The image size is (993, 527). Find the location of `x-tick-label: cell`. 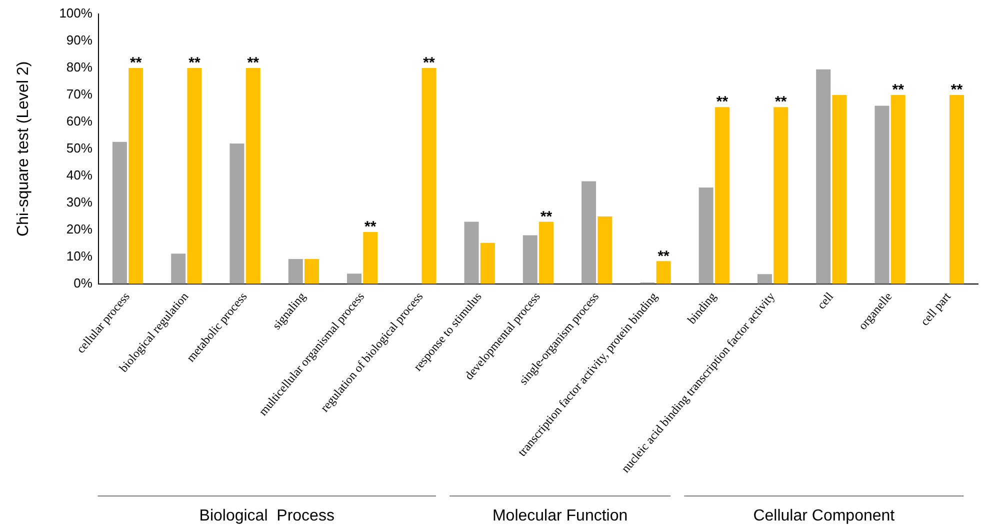

x-tick-label: cell is located at coordinates (825, 300).